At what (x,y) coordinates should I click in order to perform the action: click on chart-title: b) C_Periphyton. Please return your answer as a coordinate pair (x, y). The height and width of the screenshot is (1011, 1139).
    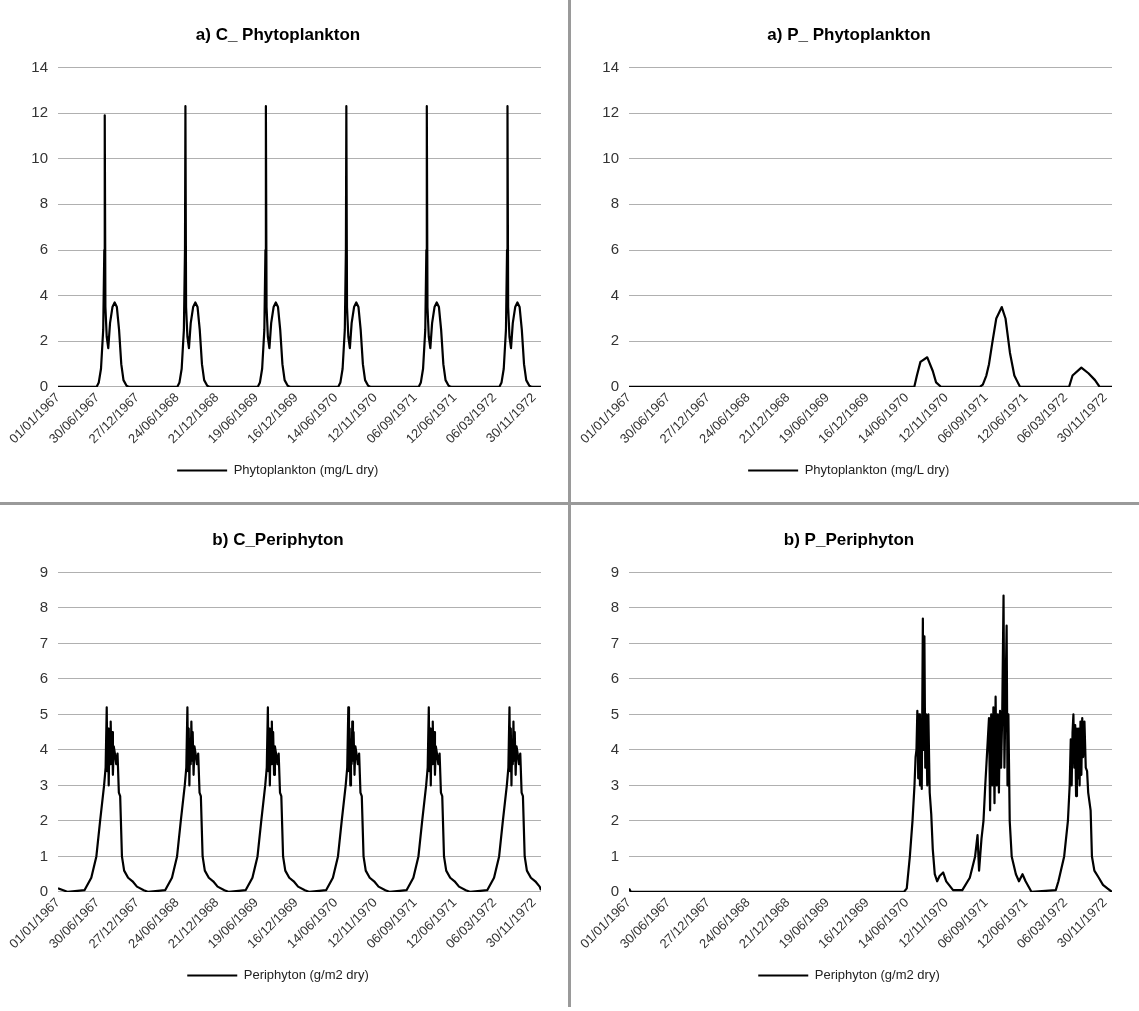
    Looking at the image, I should click on (278, 539).